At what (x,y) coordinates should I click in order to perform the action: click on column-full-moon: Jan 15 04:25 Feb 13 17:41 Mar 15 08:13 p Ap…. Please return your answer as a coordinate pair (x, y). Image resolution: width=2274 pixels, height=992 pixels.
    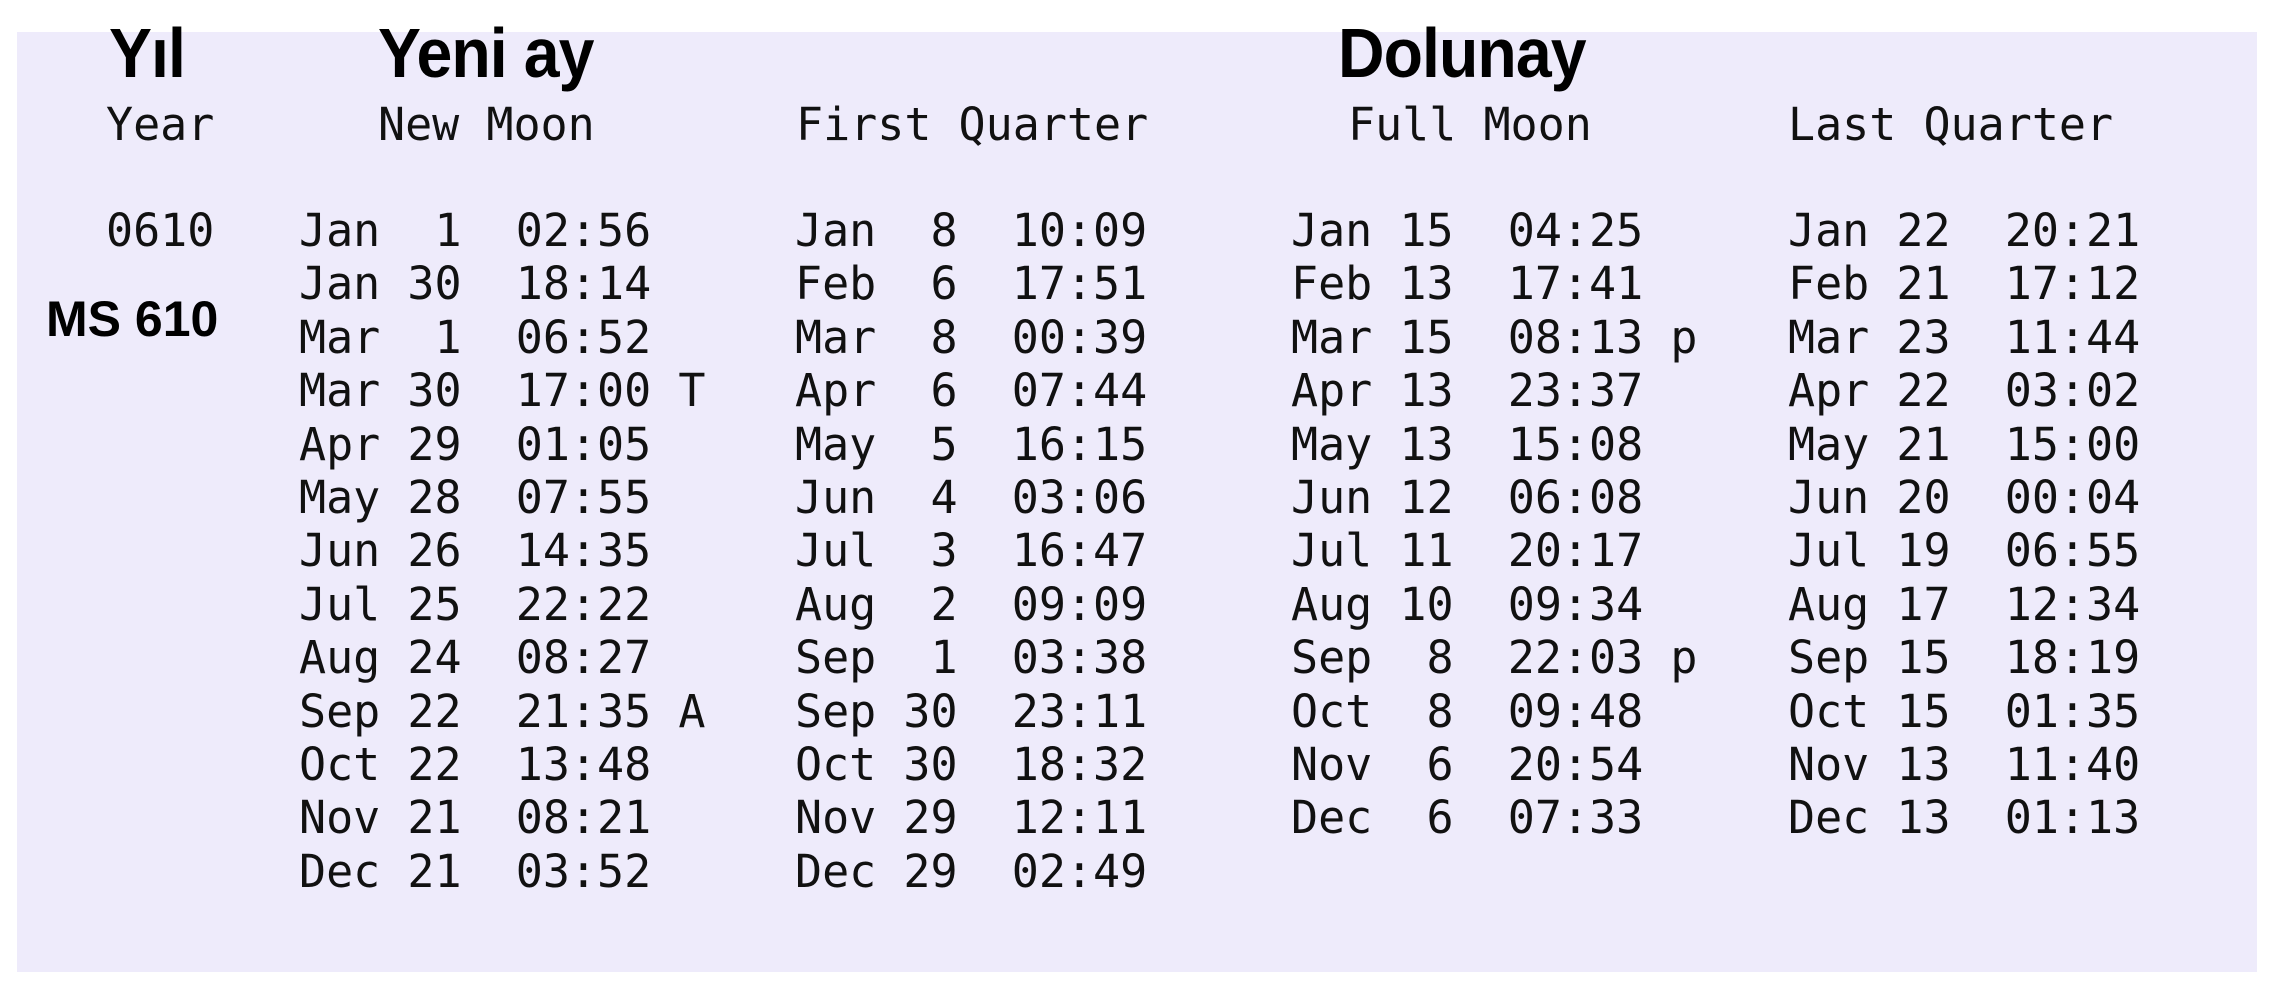
    Looking at the image, I should click on (1494, 528).